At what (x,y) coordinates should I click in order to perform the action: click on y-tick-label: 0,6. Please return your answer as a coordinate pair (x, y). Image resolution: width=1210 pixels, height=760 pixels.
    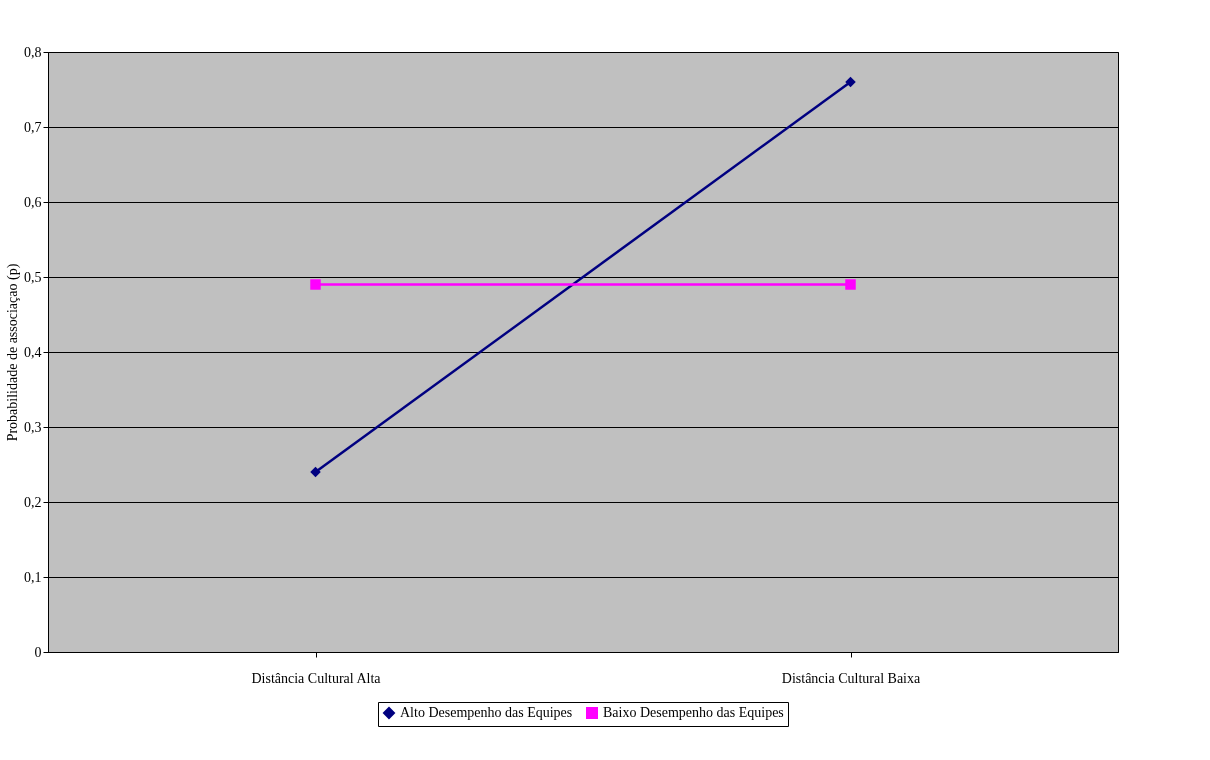
    Looking at the image, I should click on (33, 202).